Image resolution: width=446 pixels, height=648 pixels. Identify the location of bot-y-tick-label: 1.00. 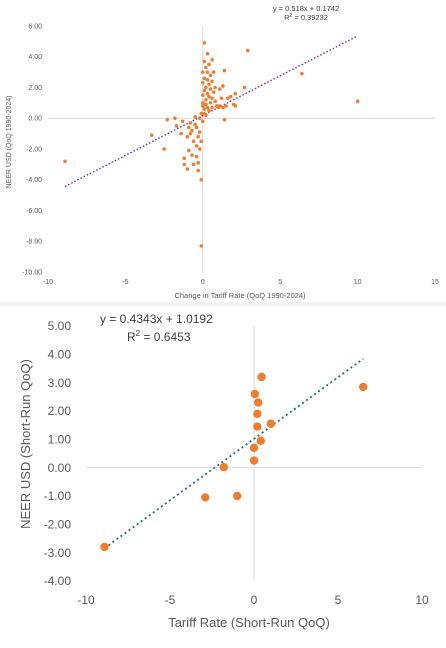
(60, 440).